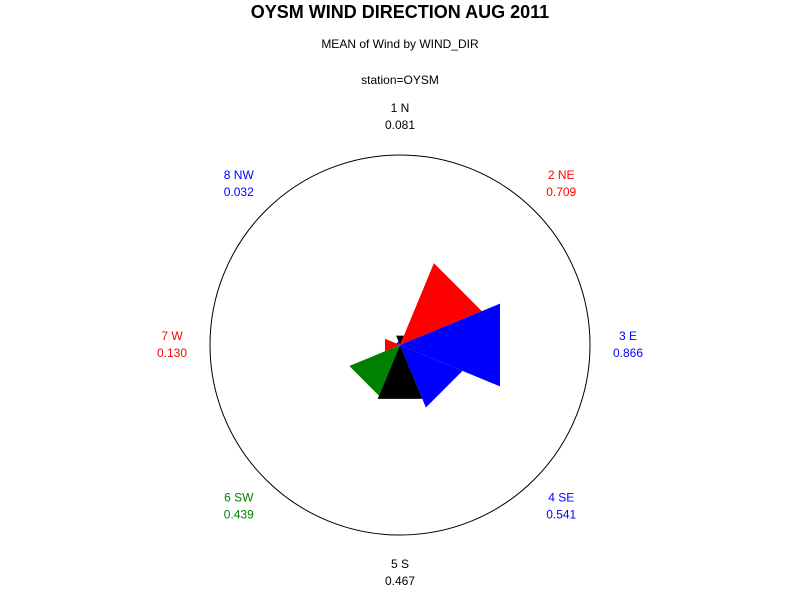 Image resolution: width=800 pixels, height=600 pixels. Describe the element at coordinates (400, 125) in the screenshot. I see `value-label: 0.081` at that location.